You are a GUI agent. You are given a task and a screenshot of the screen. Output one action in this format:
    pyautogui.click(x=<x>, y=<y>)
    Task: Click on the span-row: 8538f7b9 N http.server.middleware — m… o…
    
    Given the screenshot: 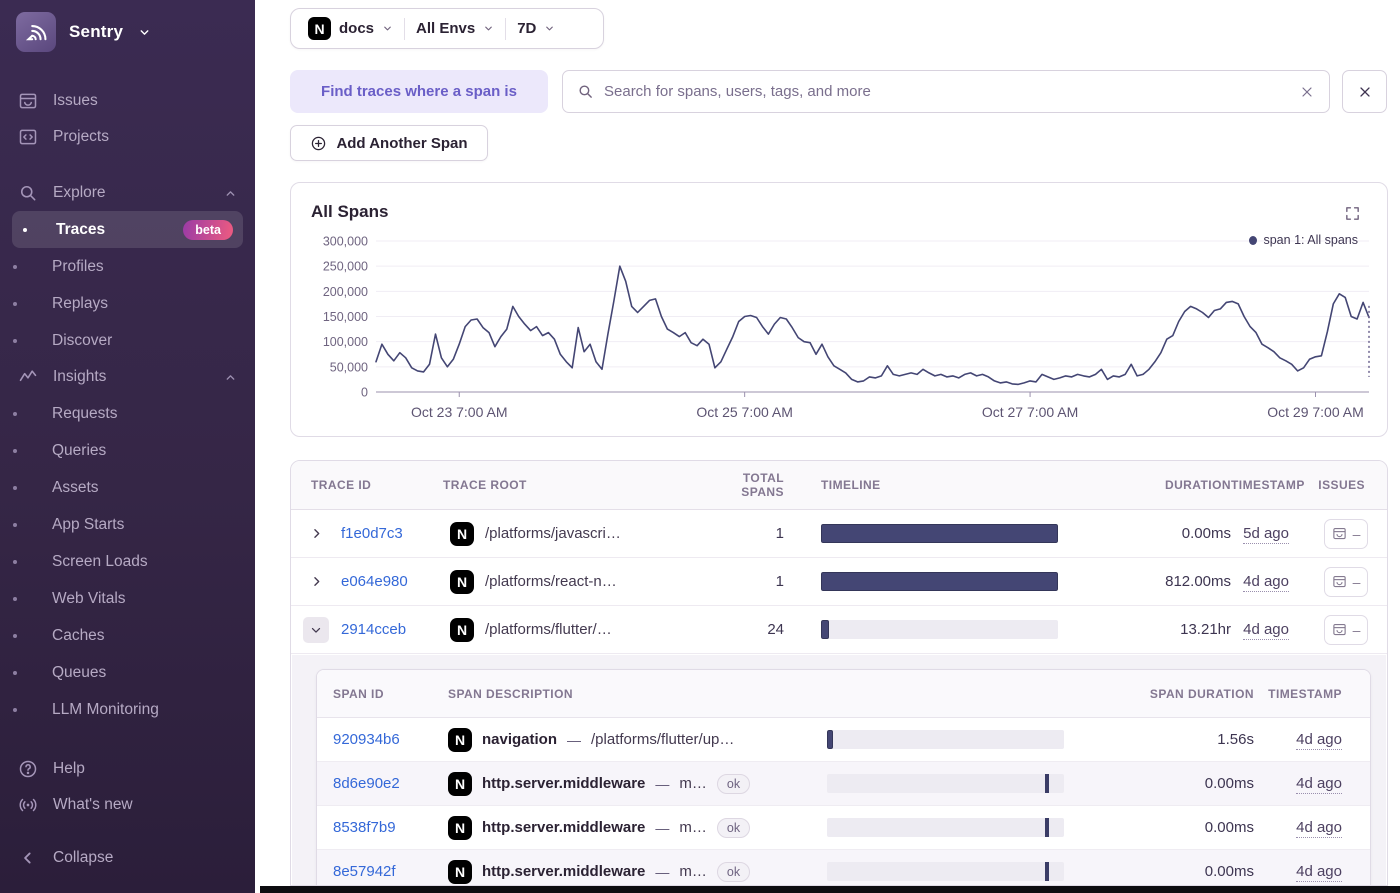 What is the action you would take?
    pyautogui.click(x=843, y=828)
    